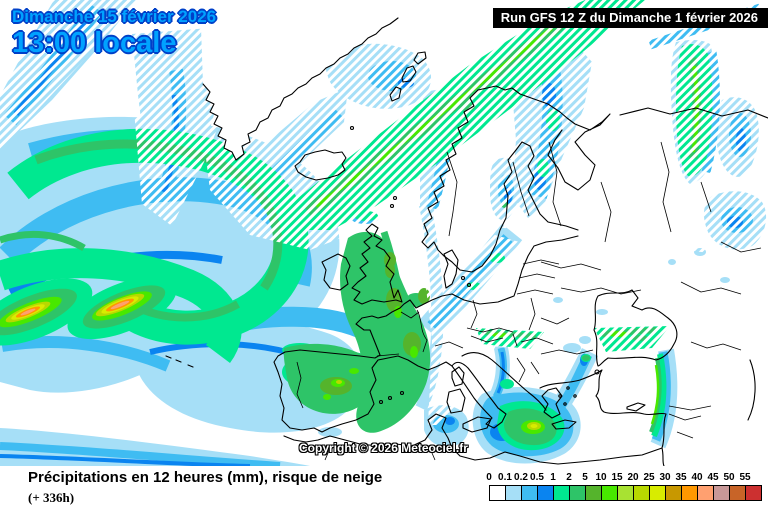  I want to click on legend-label: 35, so click(681, 477).